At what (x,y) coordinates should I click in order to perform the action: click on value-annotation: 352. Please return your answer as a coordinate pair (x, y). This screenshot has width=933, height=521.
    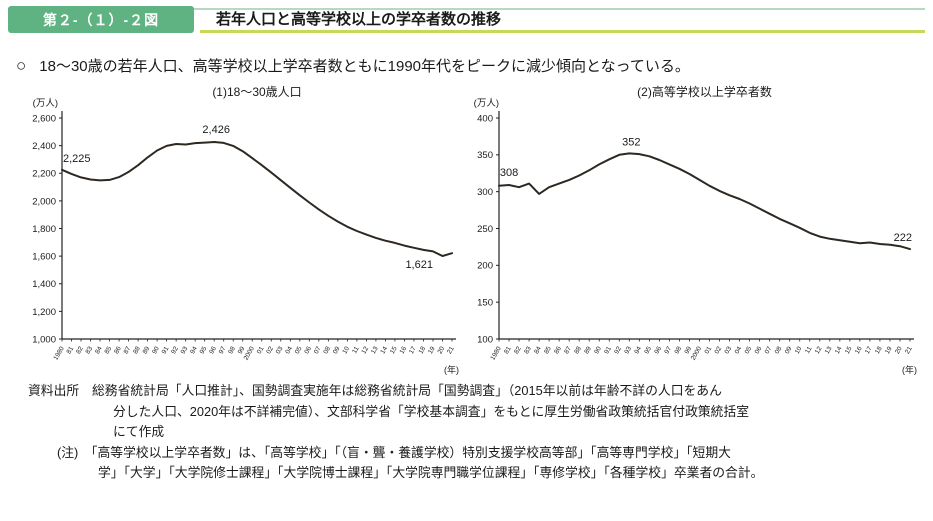
    Looking at the image, I should click on (631, 142).